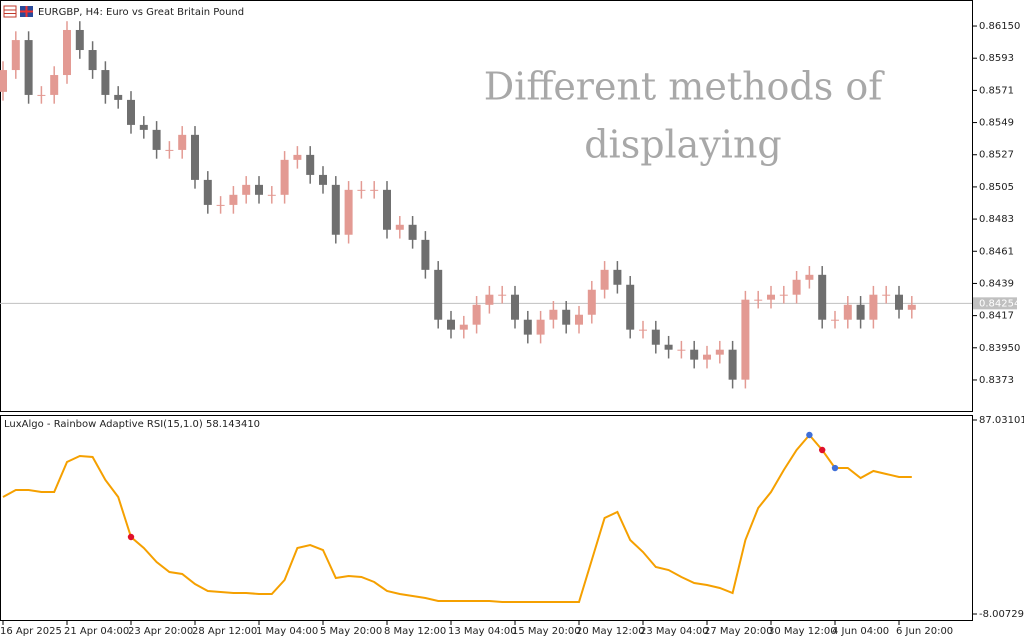 The image size is (1024, 640). Describe the element at coordinates (802, 631) in the screenshot. I see `x-tick-label: 30 May 12:00` at that location.